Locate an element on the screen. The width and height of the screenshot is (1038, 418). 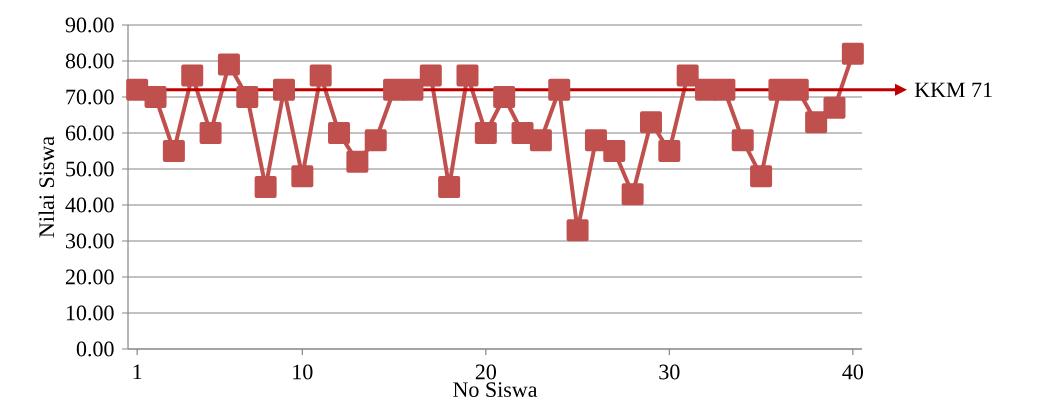
y-tick-label: 60.00 is located at coordinates (89, 133).